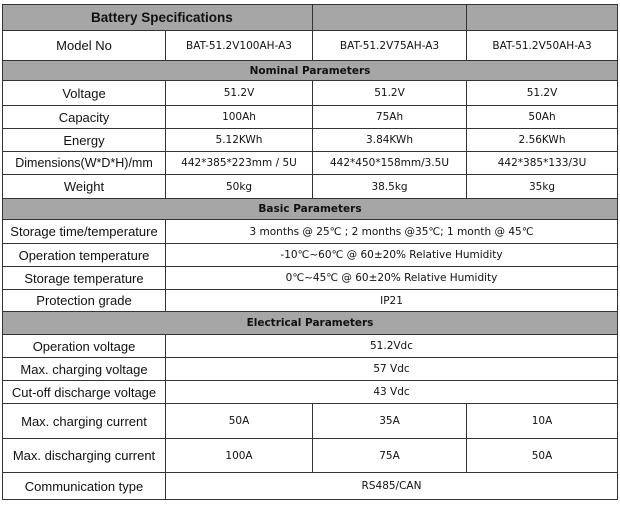  What do you see at coordinates (84, 421) in the screenshot?
I see `row-label: Max. charging current` at bounding box center [84, 421].